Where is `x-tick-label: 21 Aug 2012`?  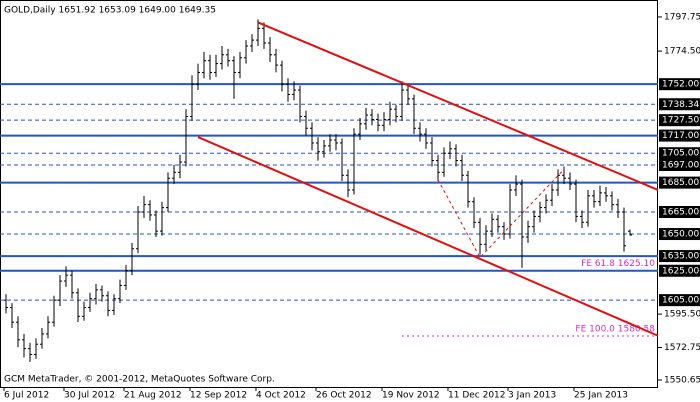 x-tick-label: 21 Aug 2012 is located at coordinates (153, 396).